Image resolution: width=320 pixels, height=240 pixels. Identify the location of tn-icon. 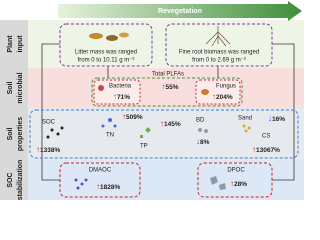
(109, 123).